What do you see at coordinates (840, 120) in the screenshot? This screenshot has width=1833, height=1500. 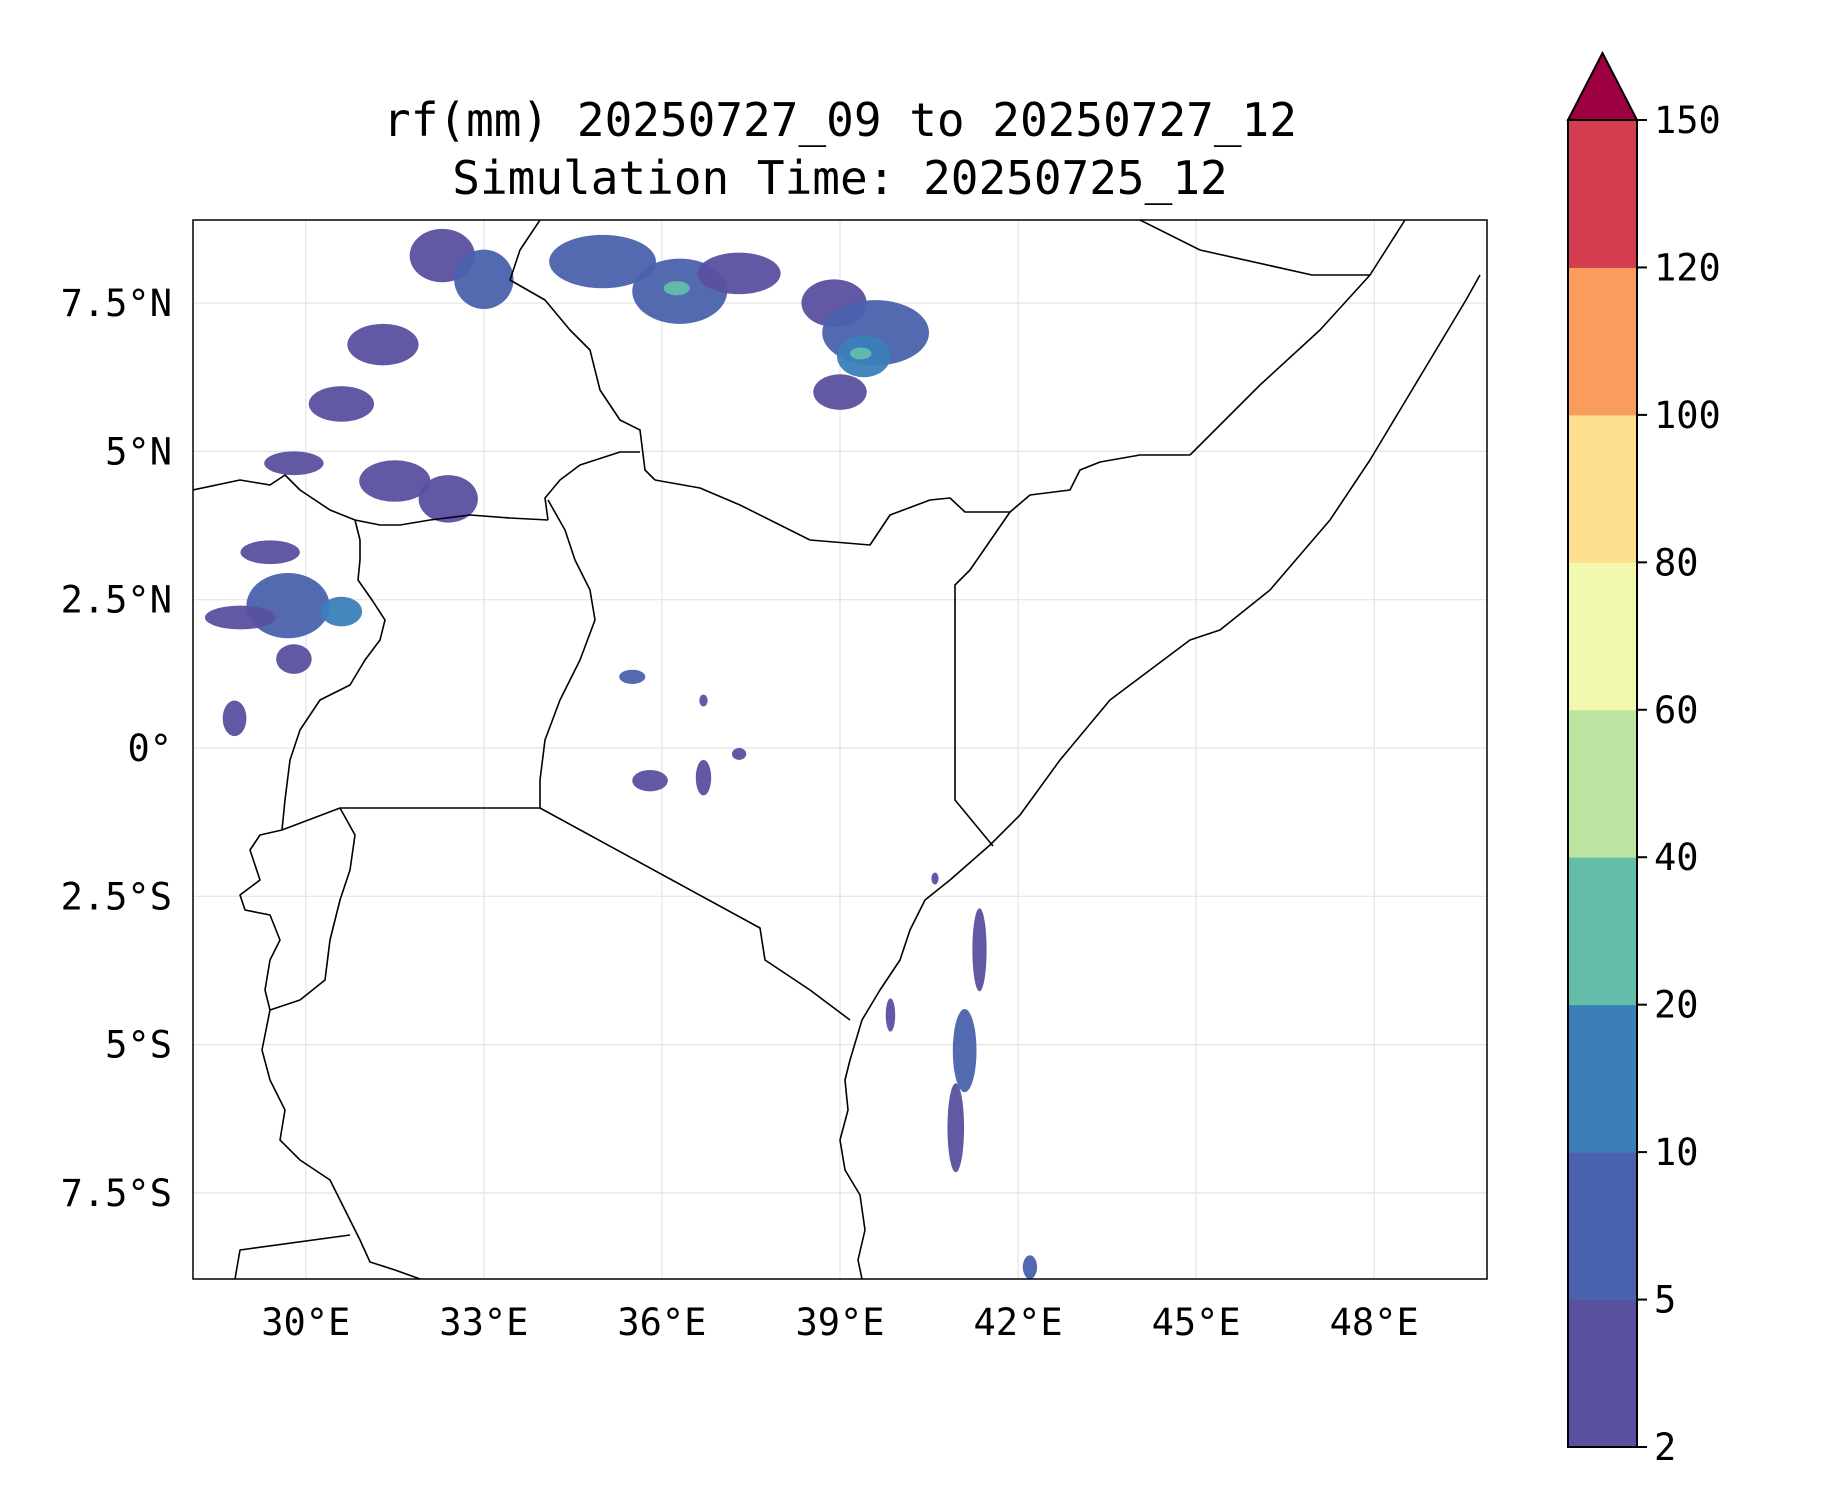 I see `chart-title: rf(mm) 20250727_09 to 20250727_12` at bounding box center [840, 120].